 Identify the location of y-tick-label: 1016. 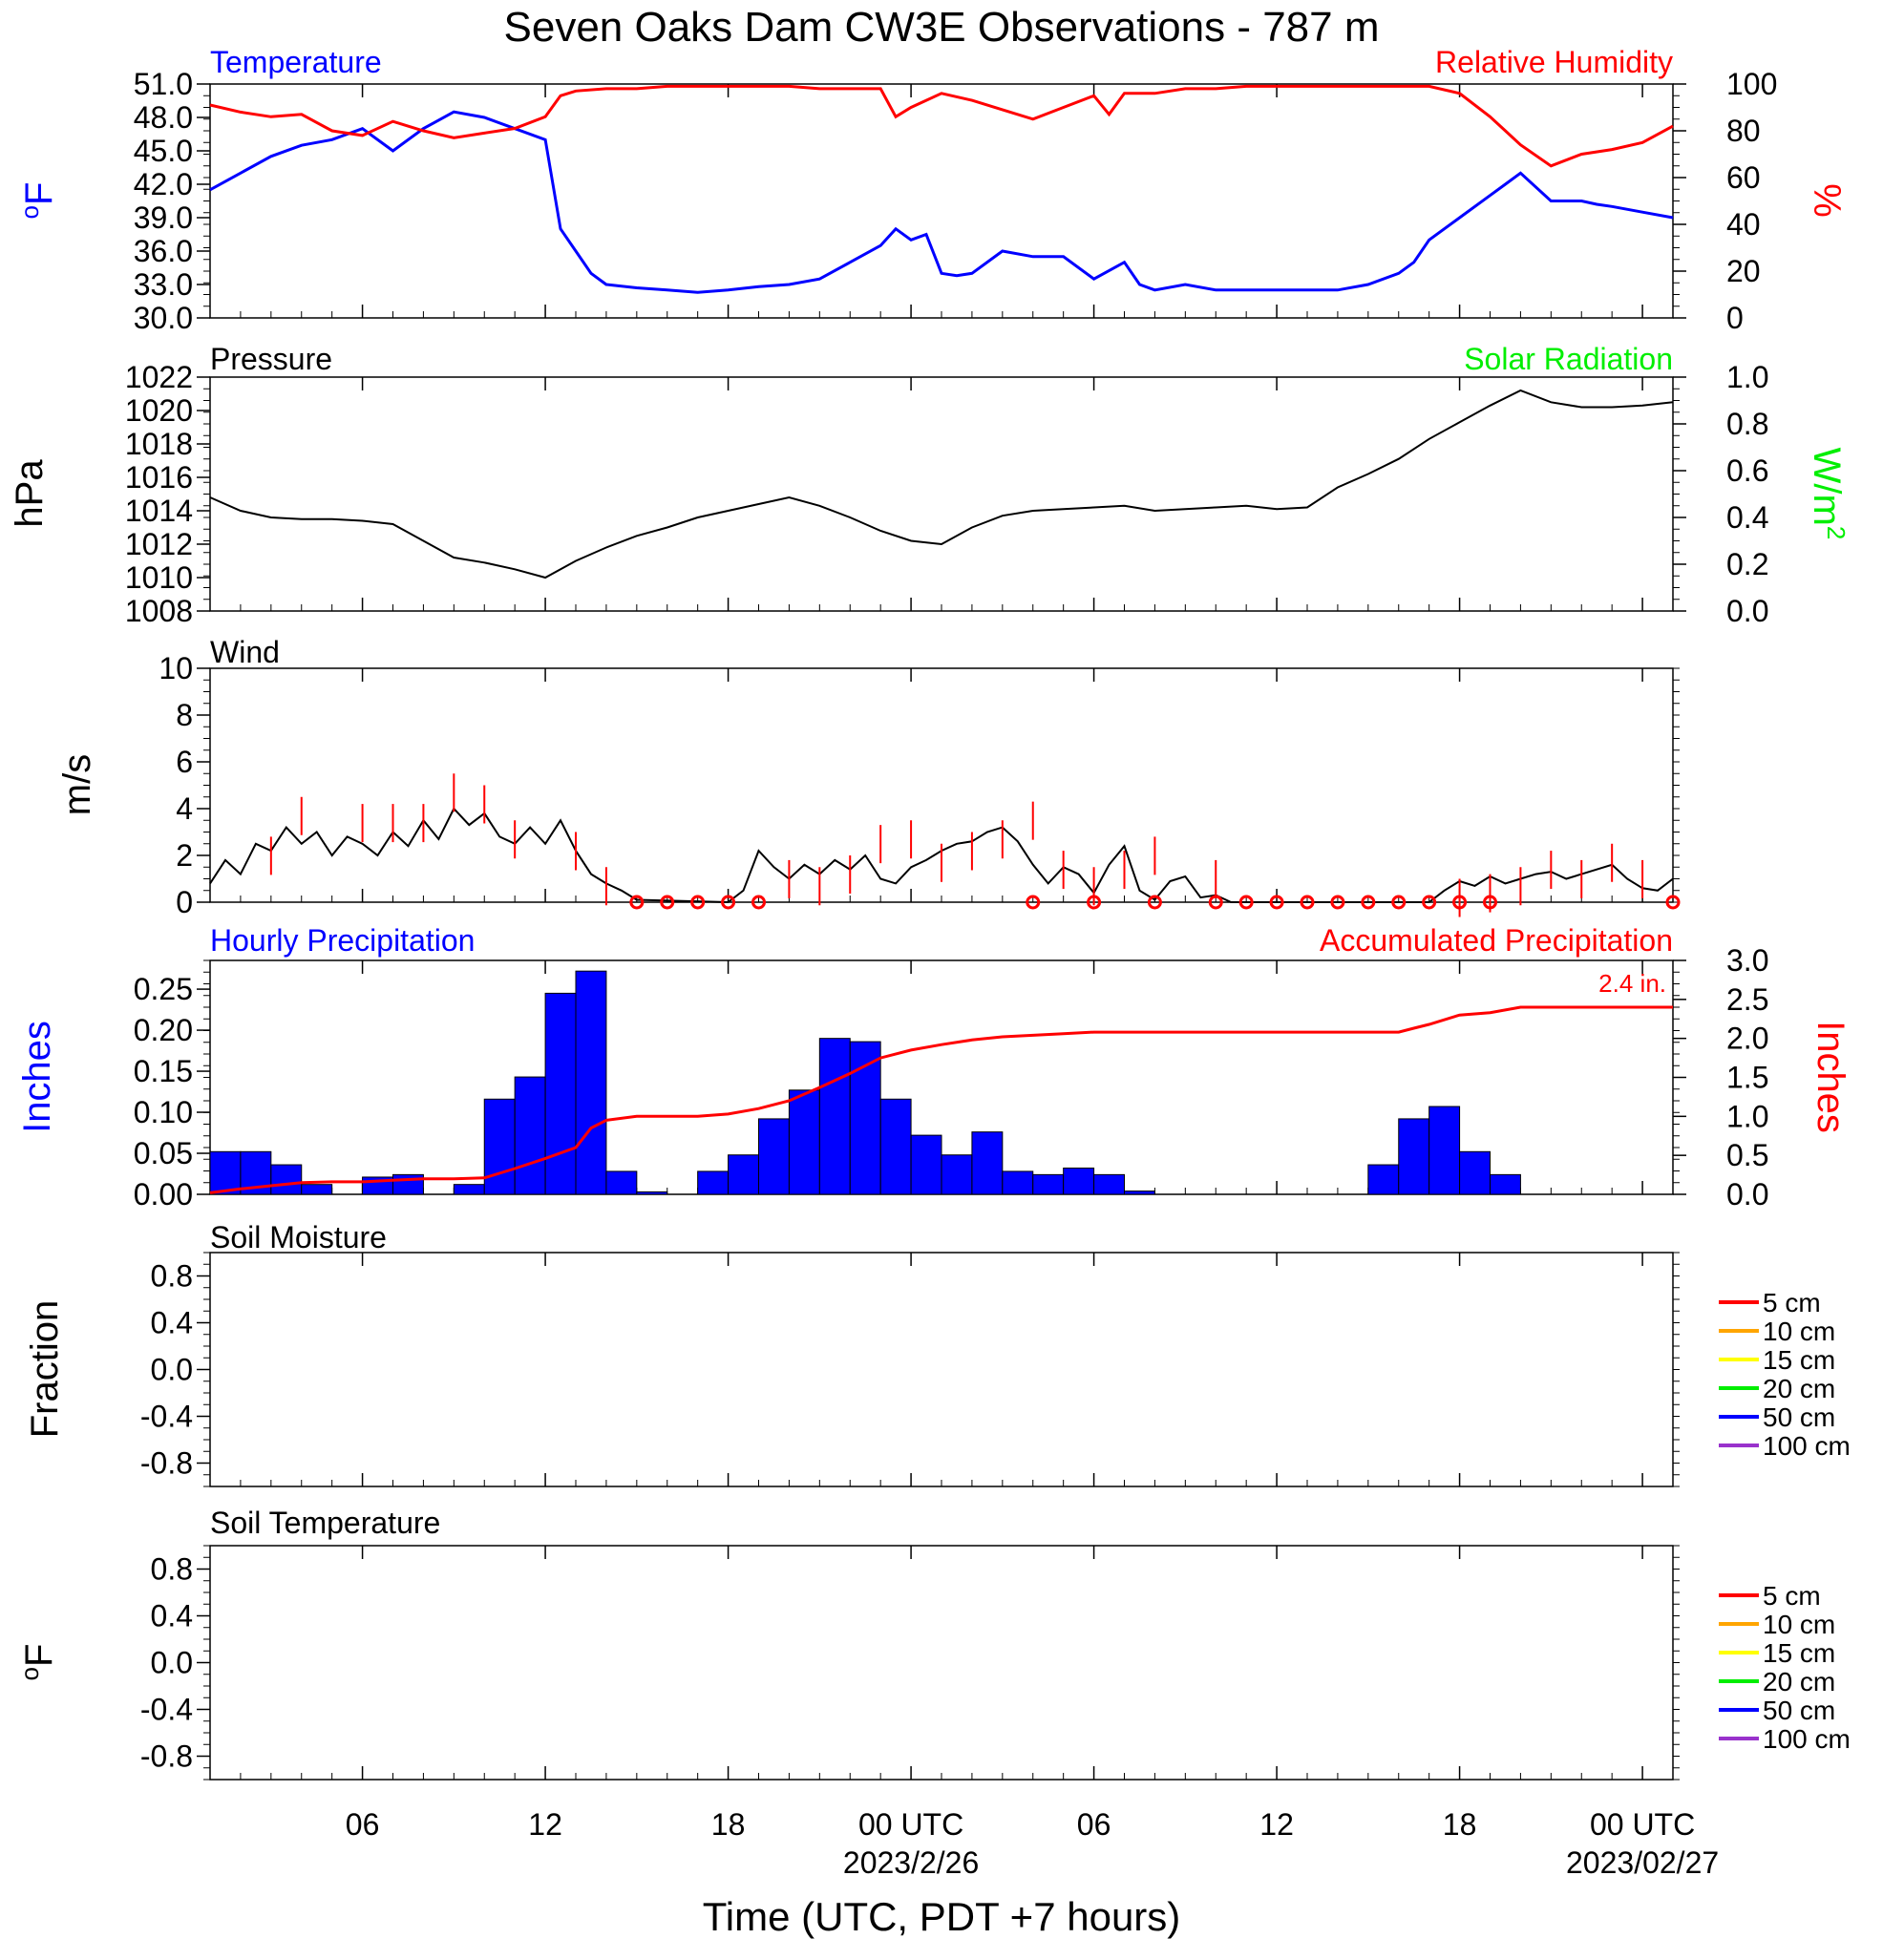
(159, 477).